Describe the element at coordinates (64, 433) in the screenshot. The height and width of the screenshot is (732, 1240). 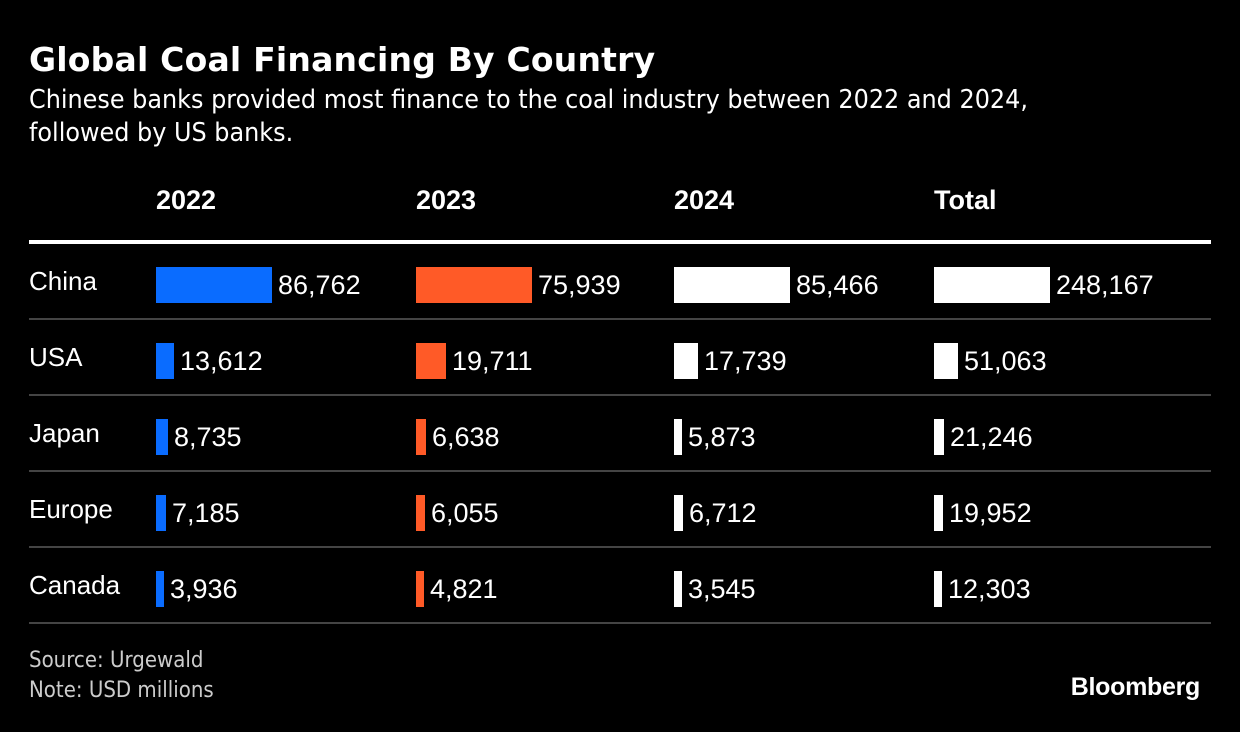
I see `row-label: Japan` at that location.